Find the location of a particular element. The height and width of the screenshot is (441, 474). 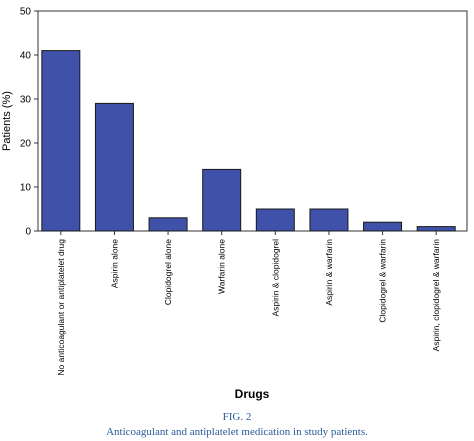

y-axis-title: Patients (%) is located at coordinates (7, 121).